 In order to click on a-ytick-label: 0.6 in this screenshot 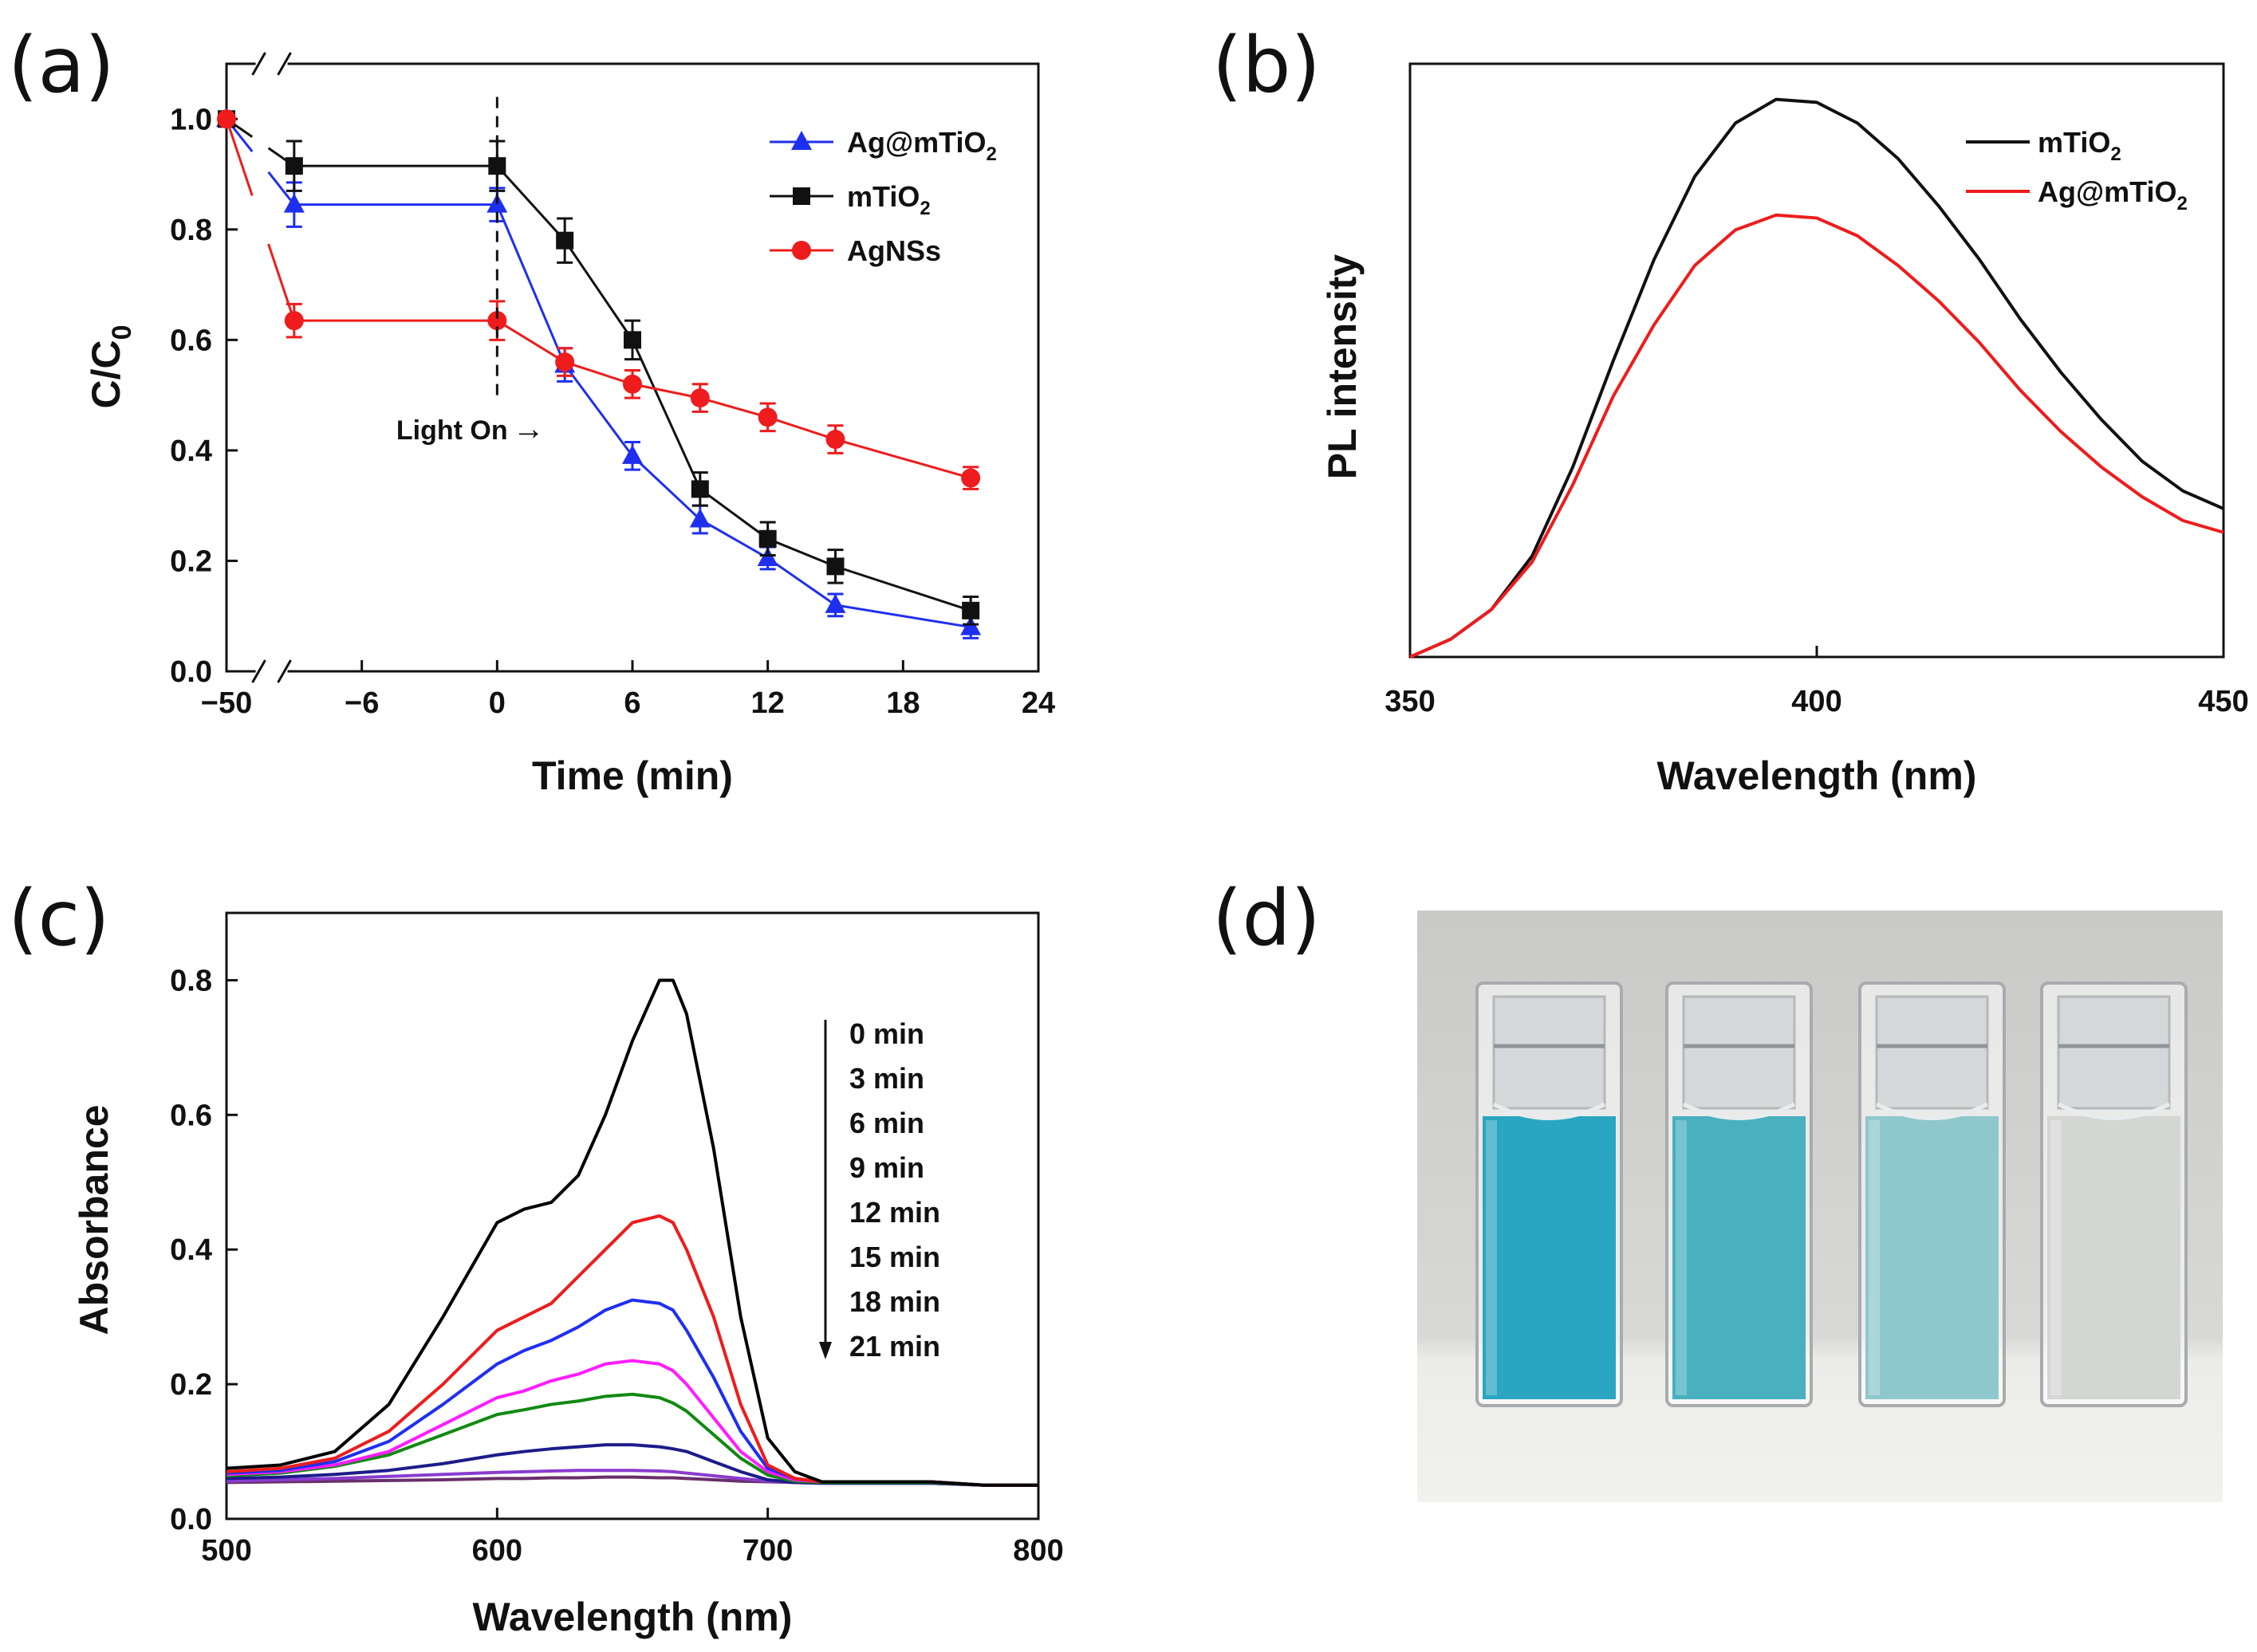, I will do `click(191, 340)`.